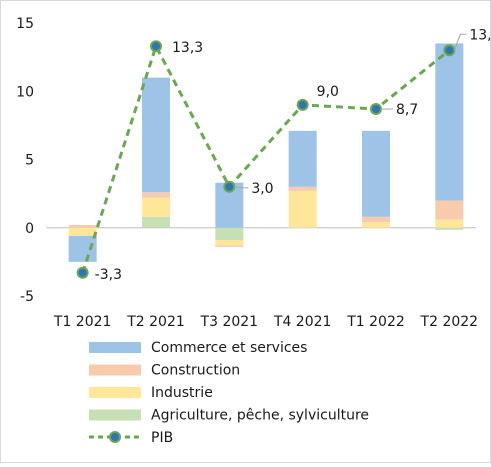  I want to click on legend-label: Industrie, so click(182, 393).